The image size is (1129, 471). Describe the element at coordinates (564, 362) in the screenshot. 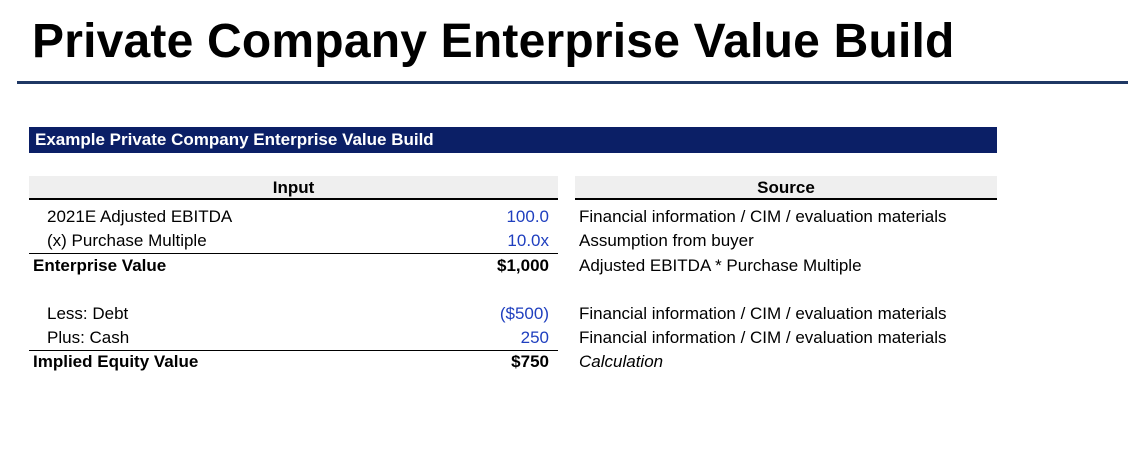

I see `table-row-total: Implied Equity Value $750 Calculation` at that location.